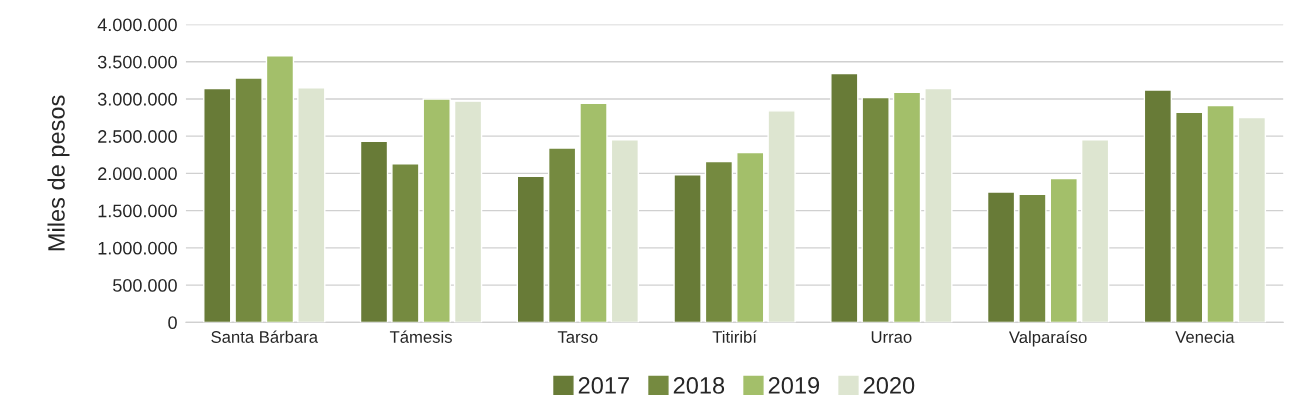  Describe the element at coordinates (699, 385) in the screenshot. I see `legend-label: 2018` at that location.